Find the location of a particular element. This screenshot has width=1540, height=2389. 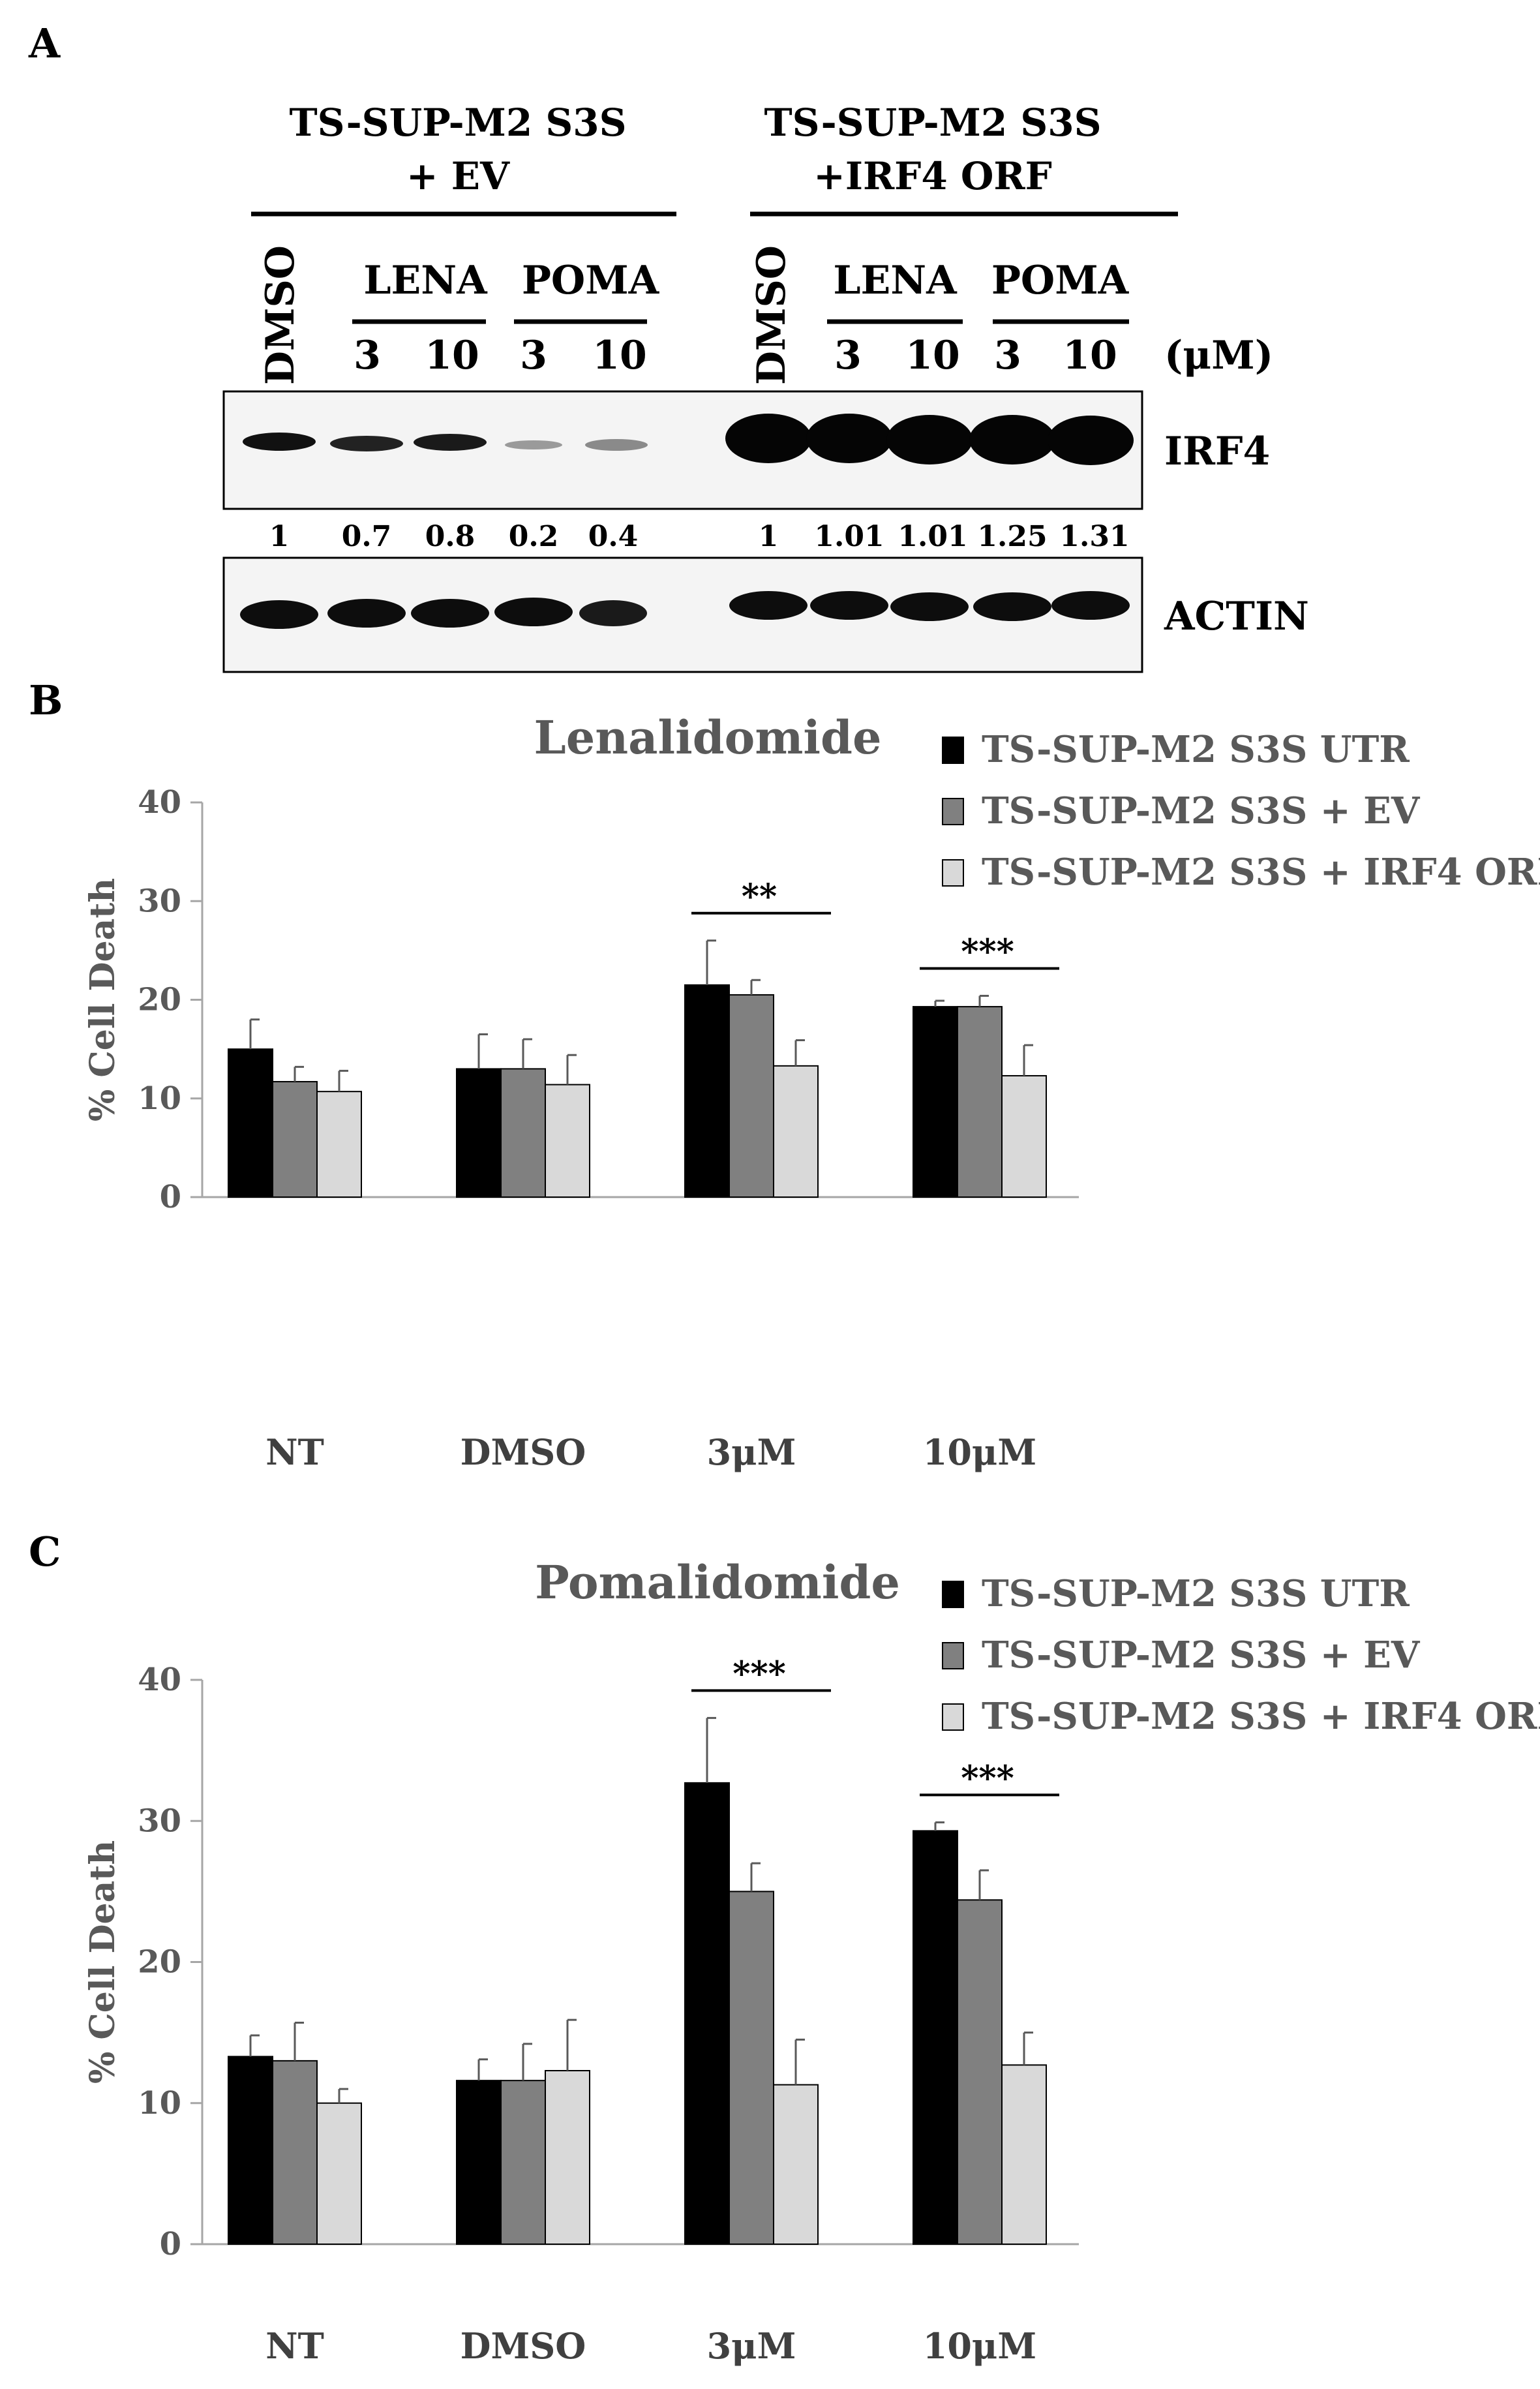

chart-title: Lenalidomide is located at coordinates (708, 737).